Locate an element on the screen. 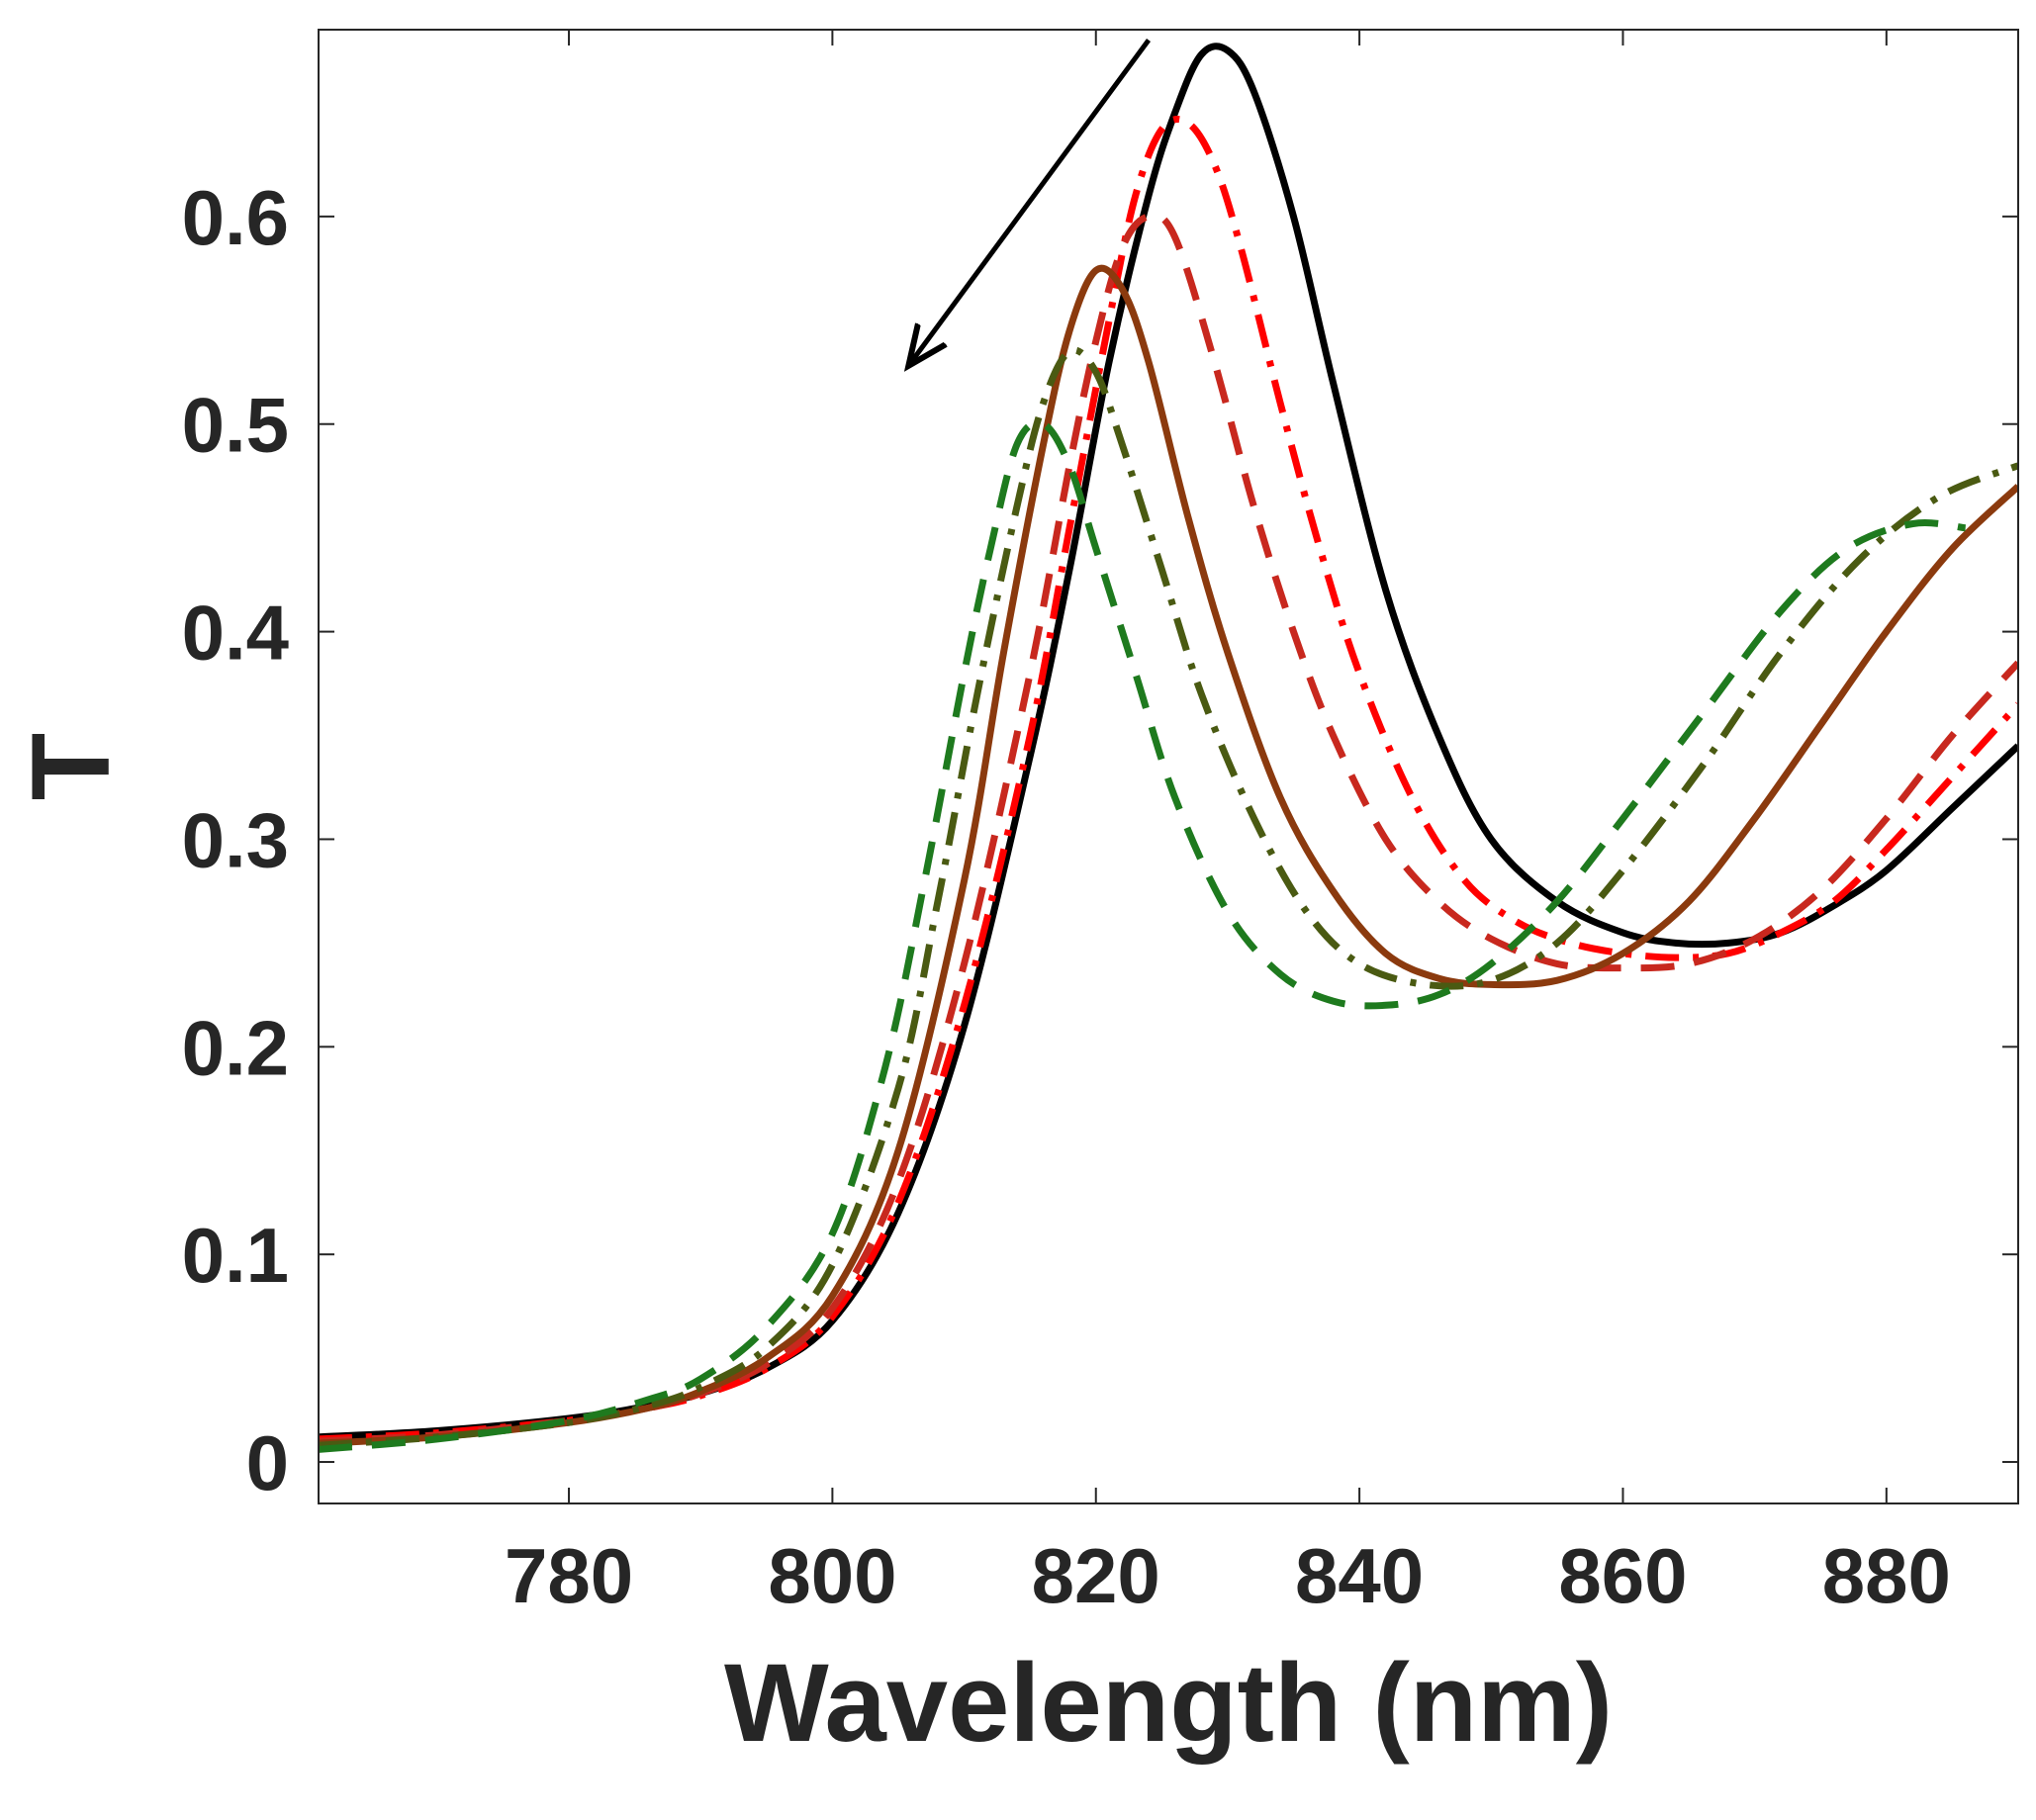 Image resolution: width=2036 pixels, height=1820 pixels. y-tick-label: 0.5 is located at coordinates (235, 425).